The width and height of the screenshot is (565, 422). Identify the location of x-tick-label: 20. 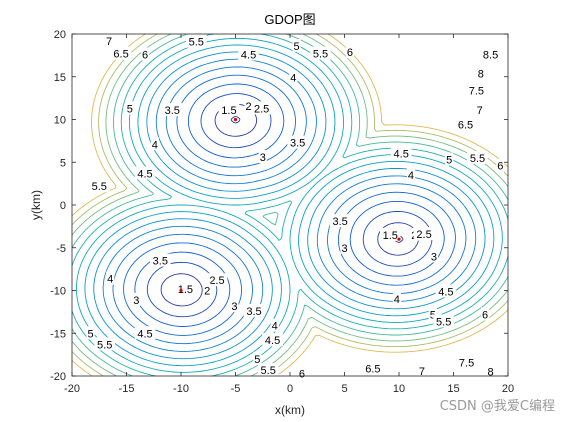
(508, 389).